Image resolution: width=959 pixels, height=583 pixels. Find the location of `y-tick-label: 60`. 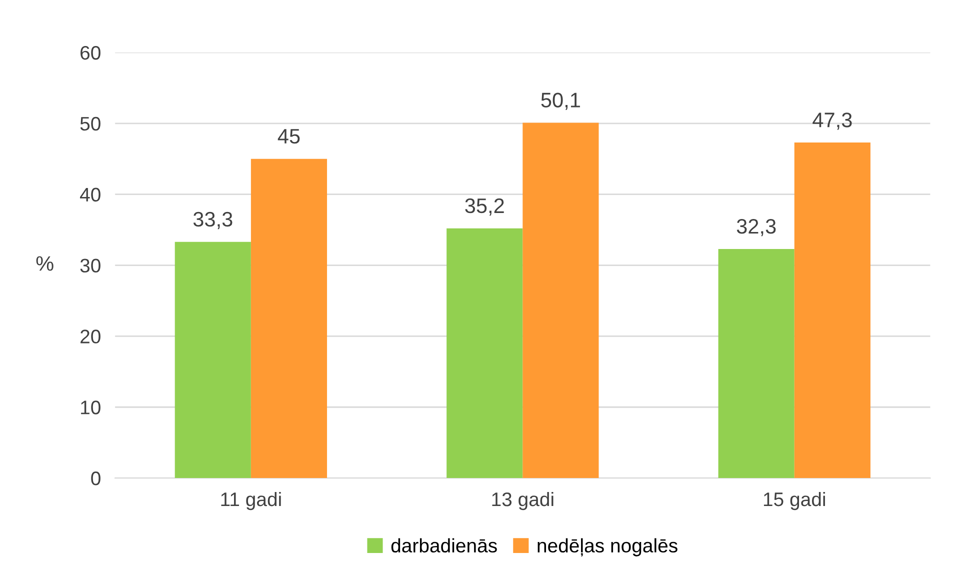

y-tick-label: 60 is located at coordinates (90, 53).